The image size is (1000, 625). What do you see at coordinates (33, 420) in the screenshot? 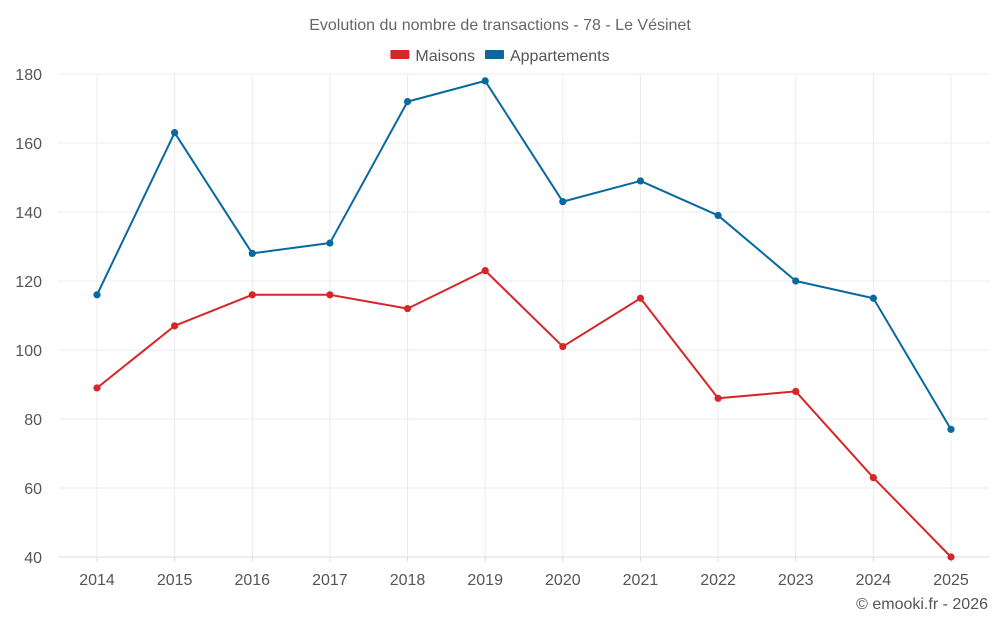
I see `y-tick-label: 80` at bounding box center [33, 420].